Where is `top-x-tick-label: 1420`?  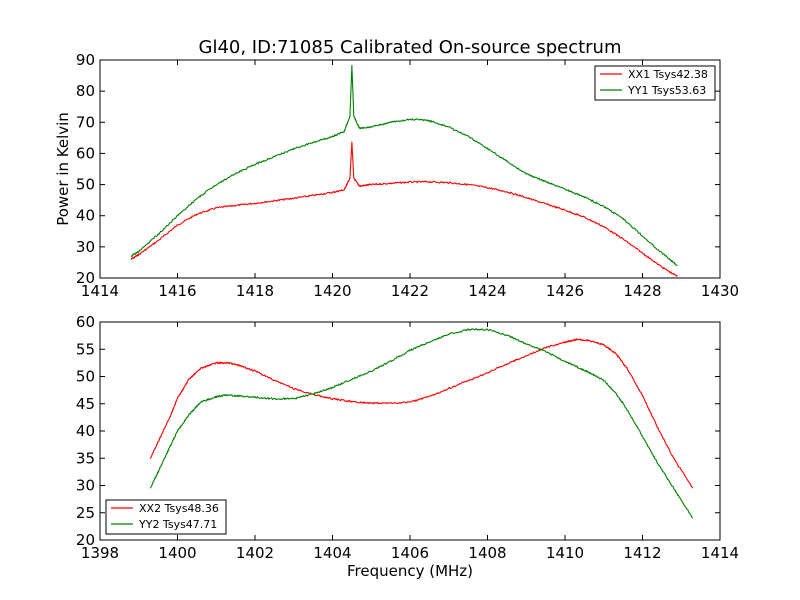 top-x-tick-label: 1420 is located at coordinates (332, 291).